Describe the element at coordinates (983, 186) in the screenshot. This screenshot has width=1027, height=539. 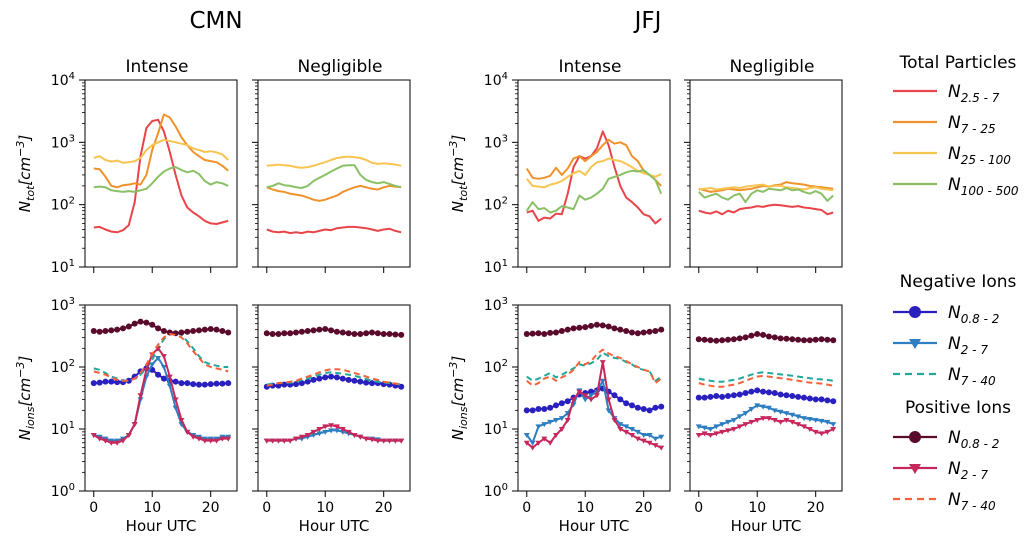
I see `legend-label: N100 - 500` at that location.